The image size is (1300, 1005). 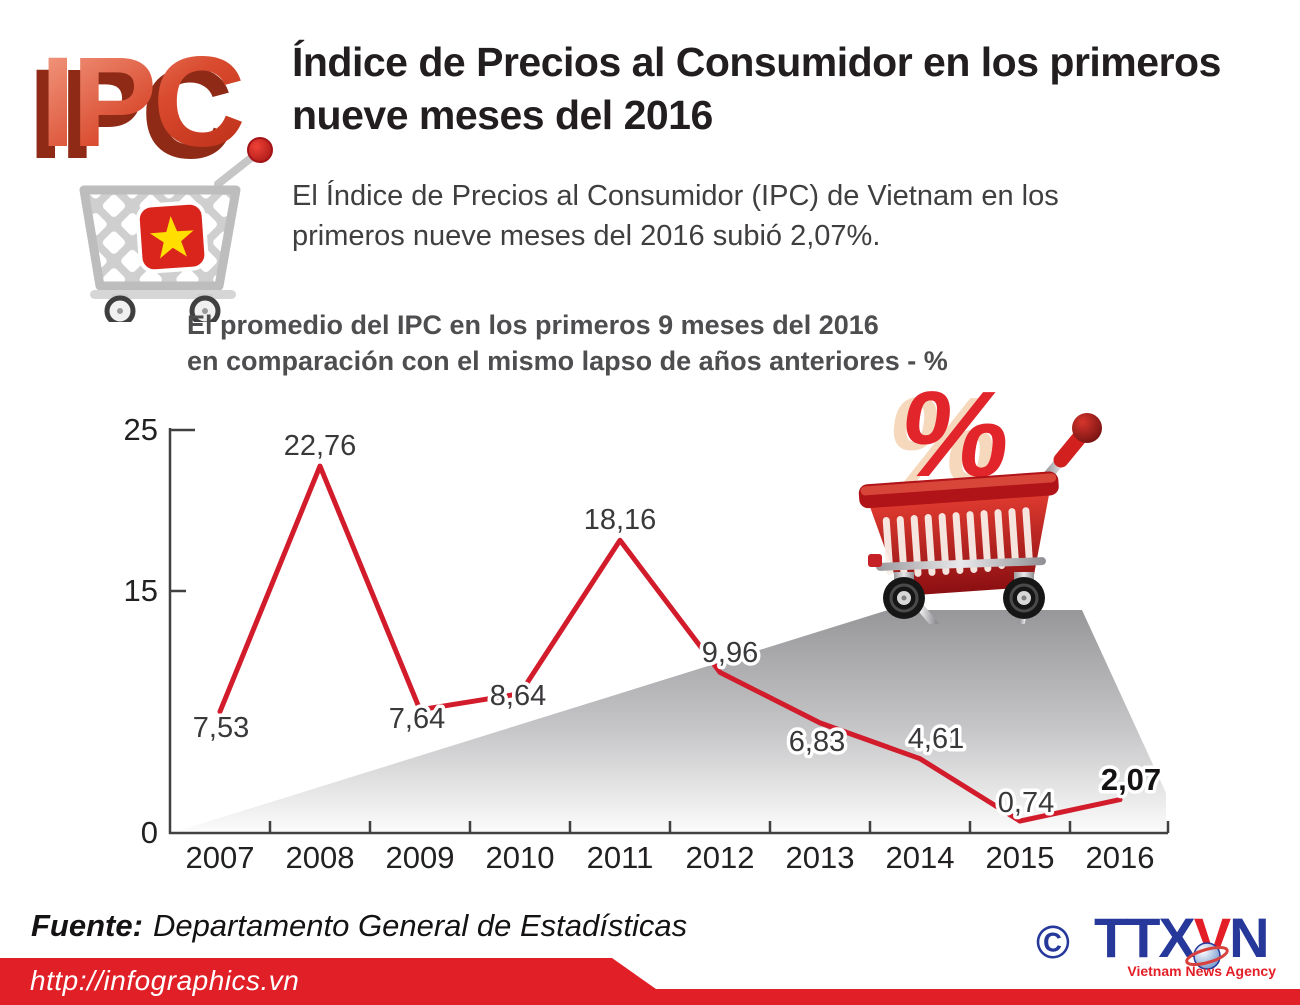 What do you see at coordinates (1120, 857) in the screenshot?
I see `x-tick-label: 2016` at bounding box center [1120, 857].